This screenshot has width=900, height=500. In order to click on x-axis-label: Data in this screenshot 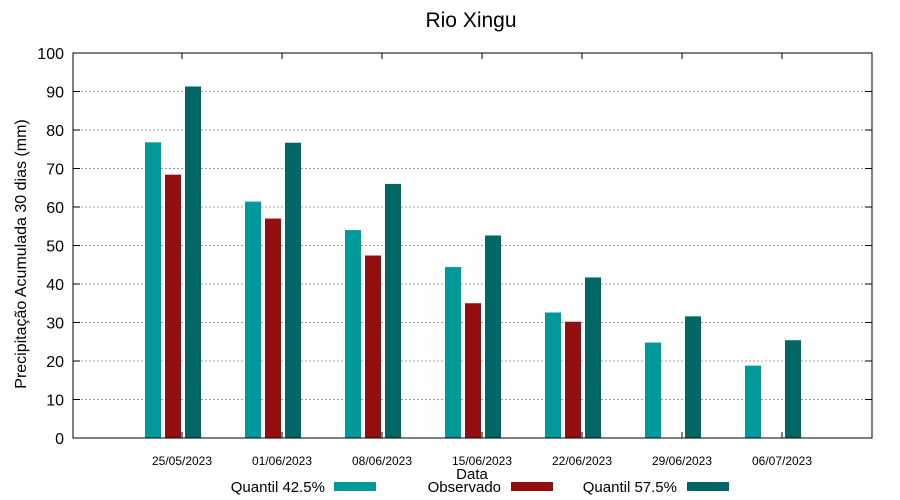, I will do `click(472, 474)`.